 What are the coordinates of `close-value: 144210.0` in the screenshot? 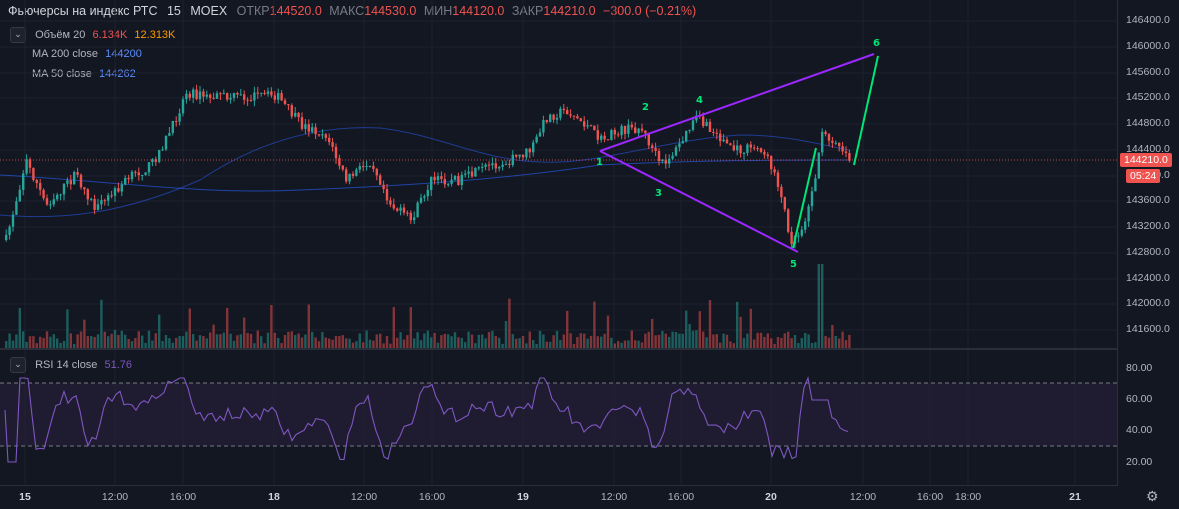 It's located at (569, 11).